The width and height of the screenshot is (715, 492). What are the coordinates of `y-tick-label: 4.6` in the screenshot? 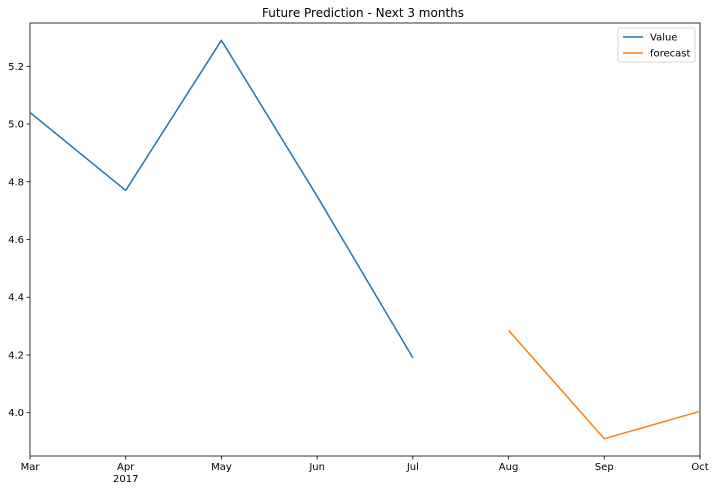 It's located at (16, 240).